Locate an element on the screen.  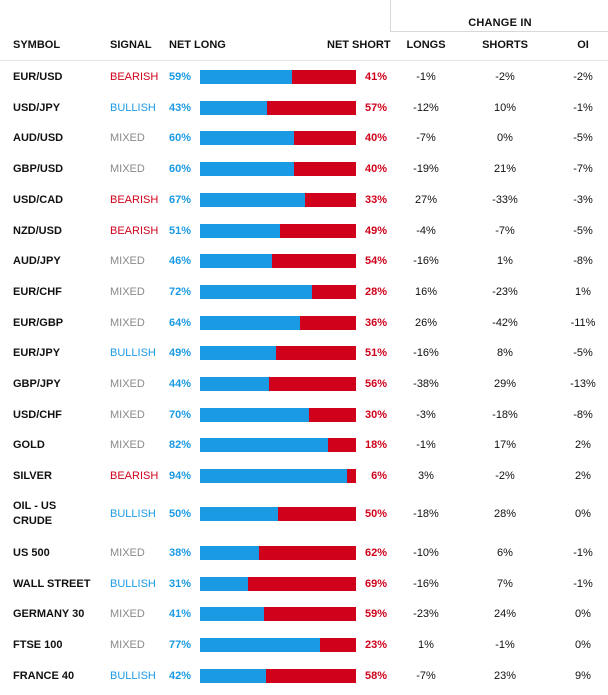
net-short-percent: 33% is located at coordinates (375, 199).